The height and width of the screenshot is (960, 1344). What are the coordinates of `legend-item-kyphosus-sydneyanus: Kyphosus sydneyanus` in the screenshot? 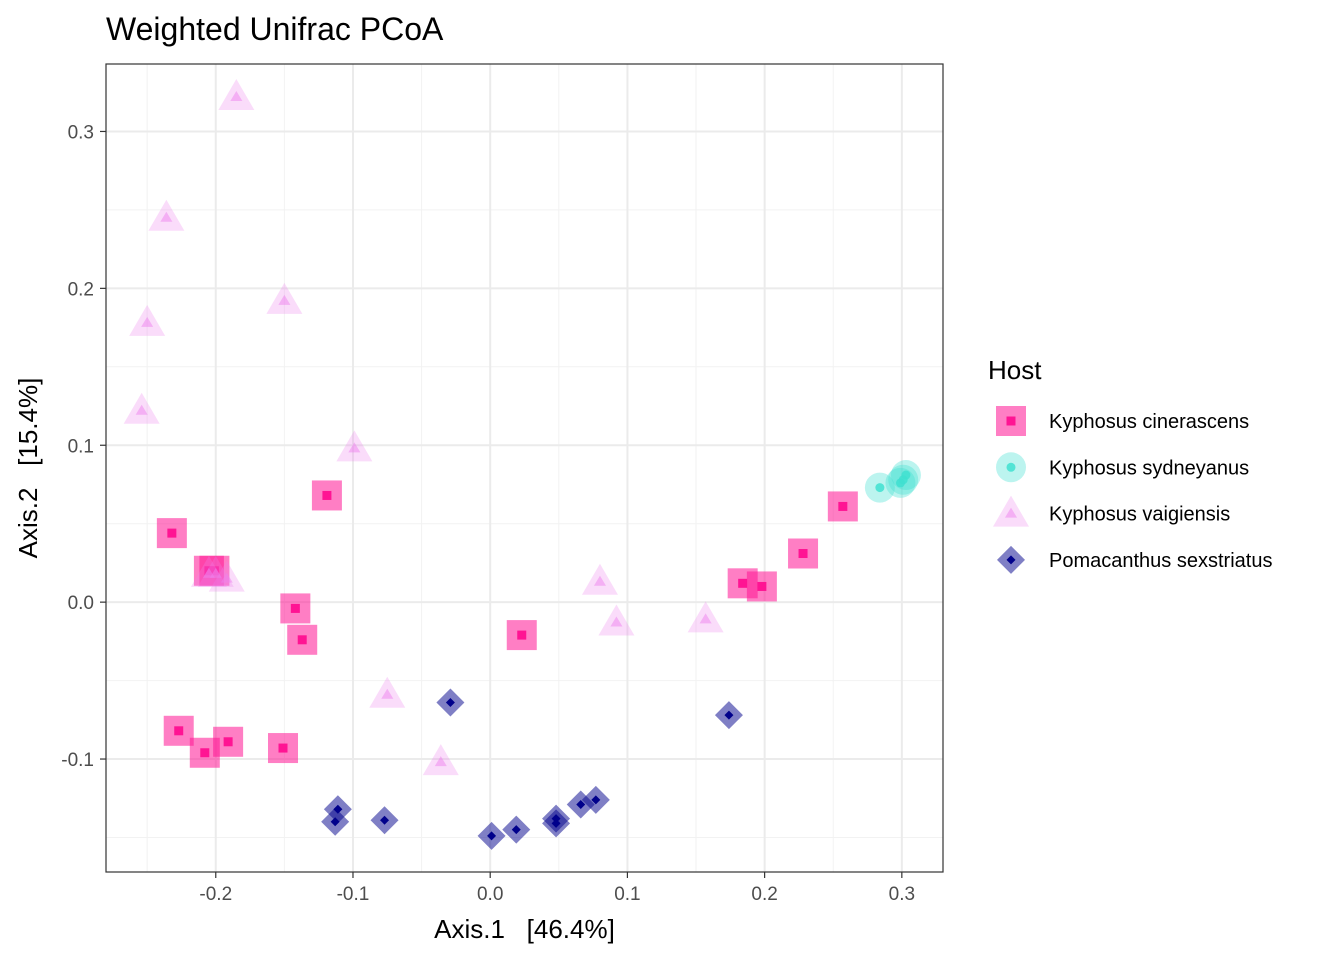 It's located at (1122, 467).